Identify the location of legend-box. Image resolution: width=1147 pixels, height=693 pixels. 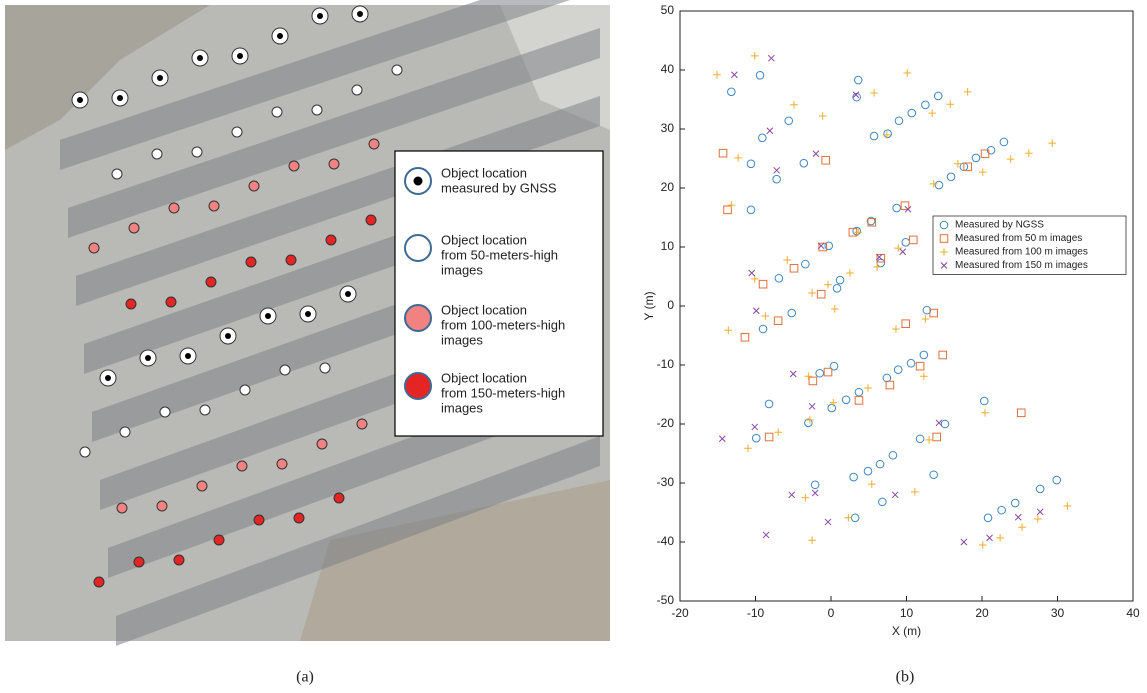
(1029, 245).